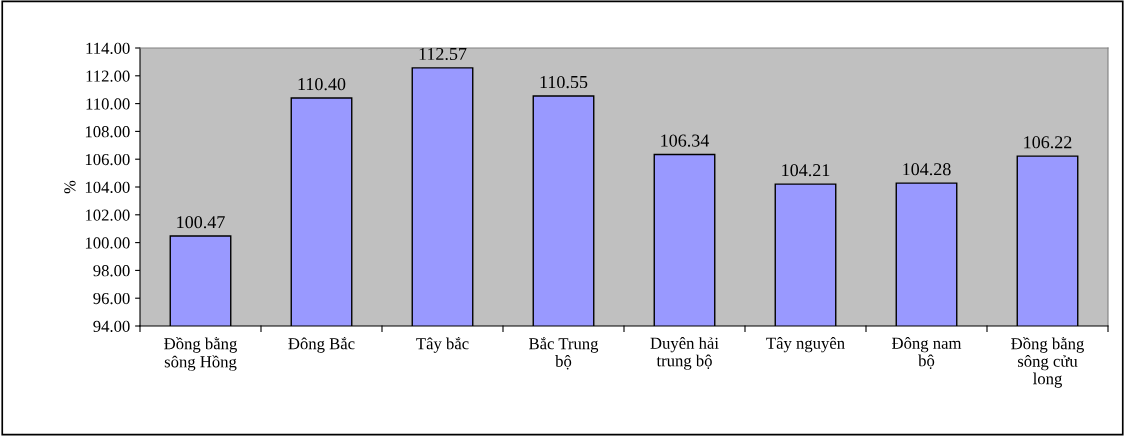  I want to click on data-label: 104.21, so click(806, 170).